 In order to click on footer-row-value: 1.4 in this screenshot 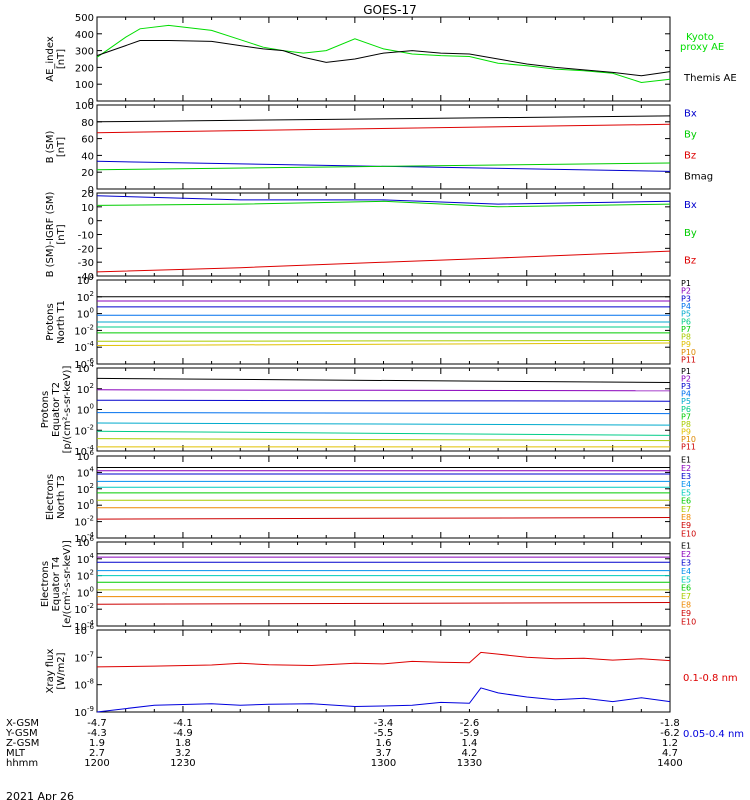, I will do `click(469, 743)`.